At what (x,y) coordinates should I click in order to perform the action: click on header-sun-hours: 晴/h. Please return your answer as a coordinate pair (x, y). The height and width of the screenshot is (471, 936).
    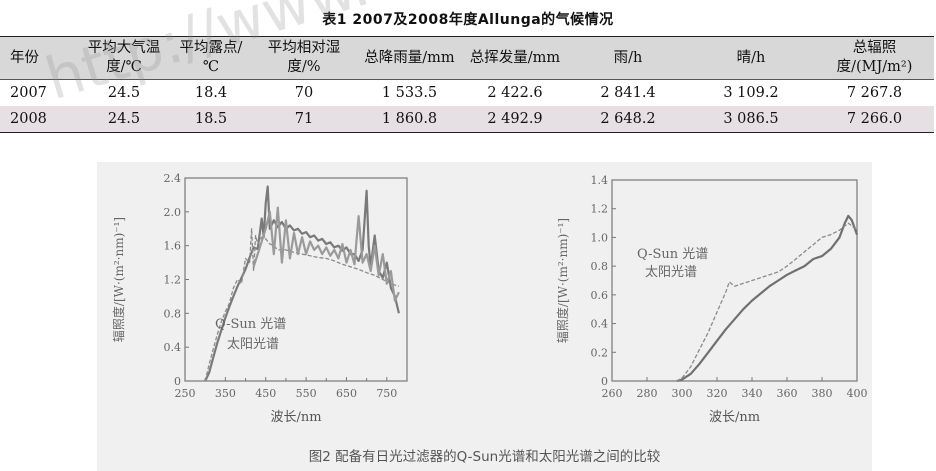
    Looking at the image, I should click on (751, 58).